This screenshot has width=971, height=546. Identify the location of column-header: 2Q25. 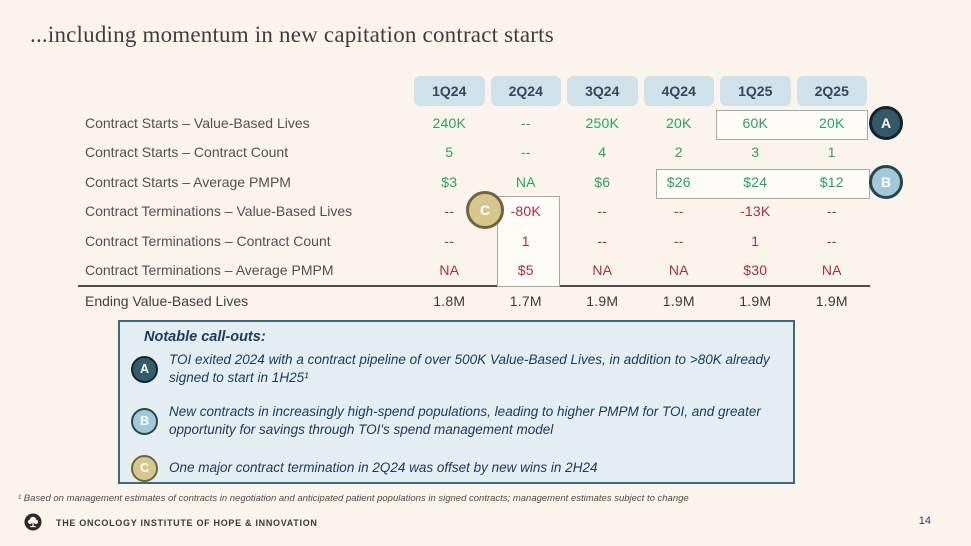
(831, 91).